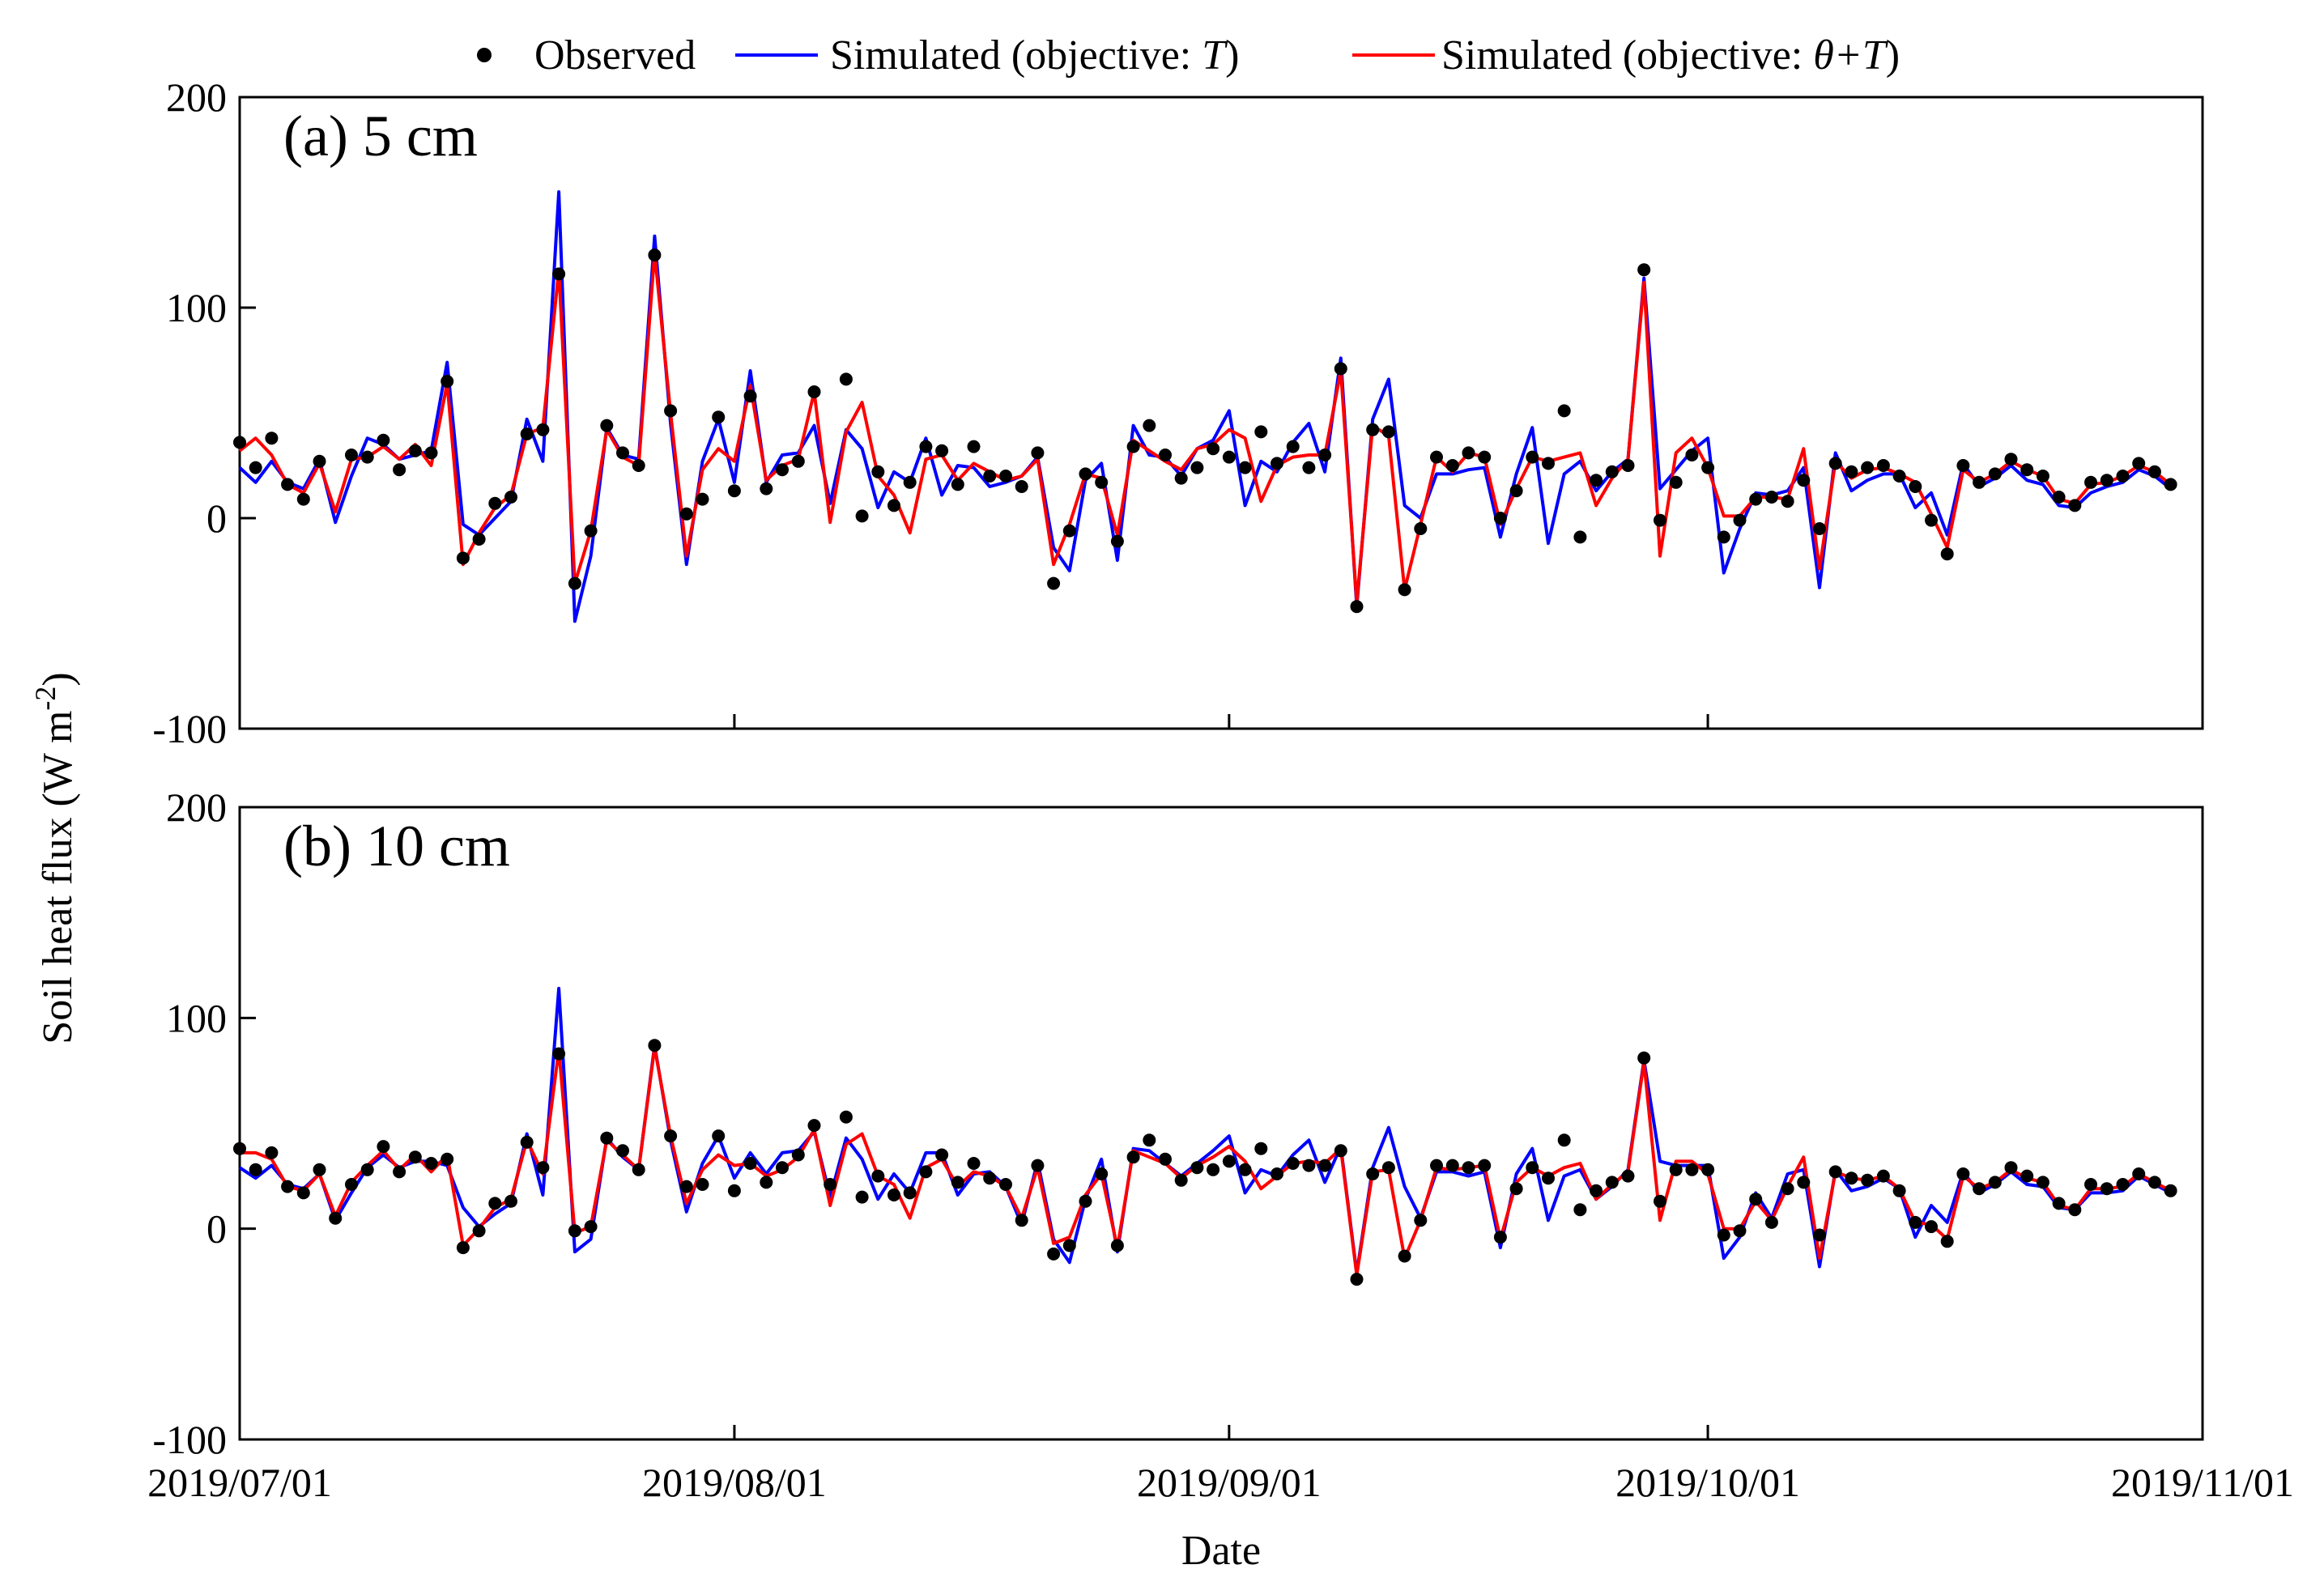  Describe the element at coordinates (1035, 55) in the screenshot. I see `legend-sim-t-label: Simulated (objective: T)` at that location.